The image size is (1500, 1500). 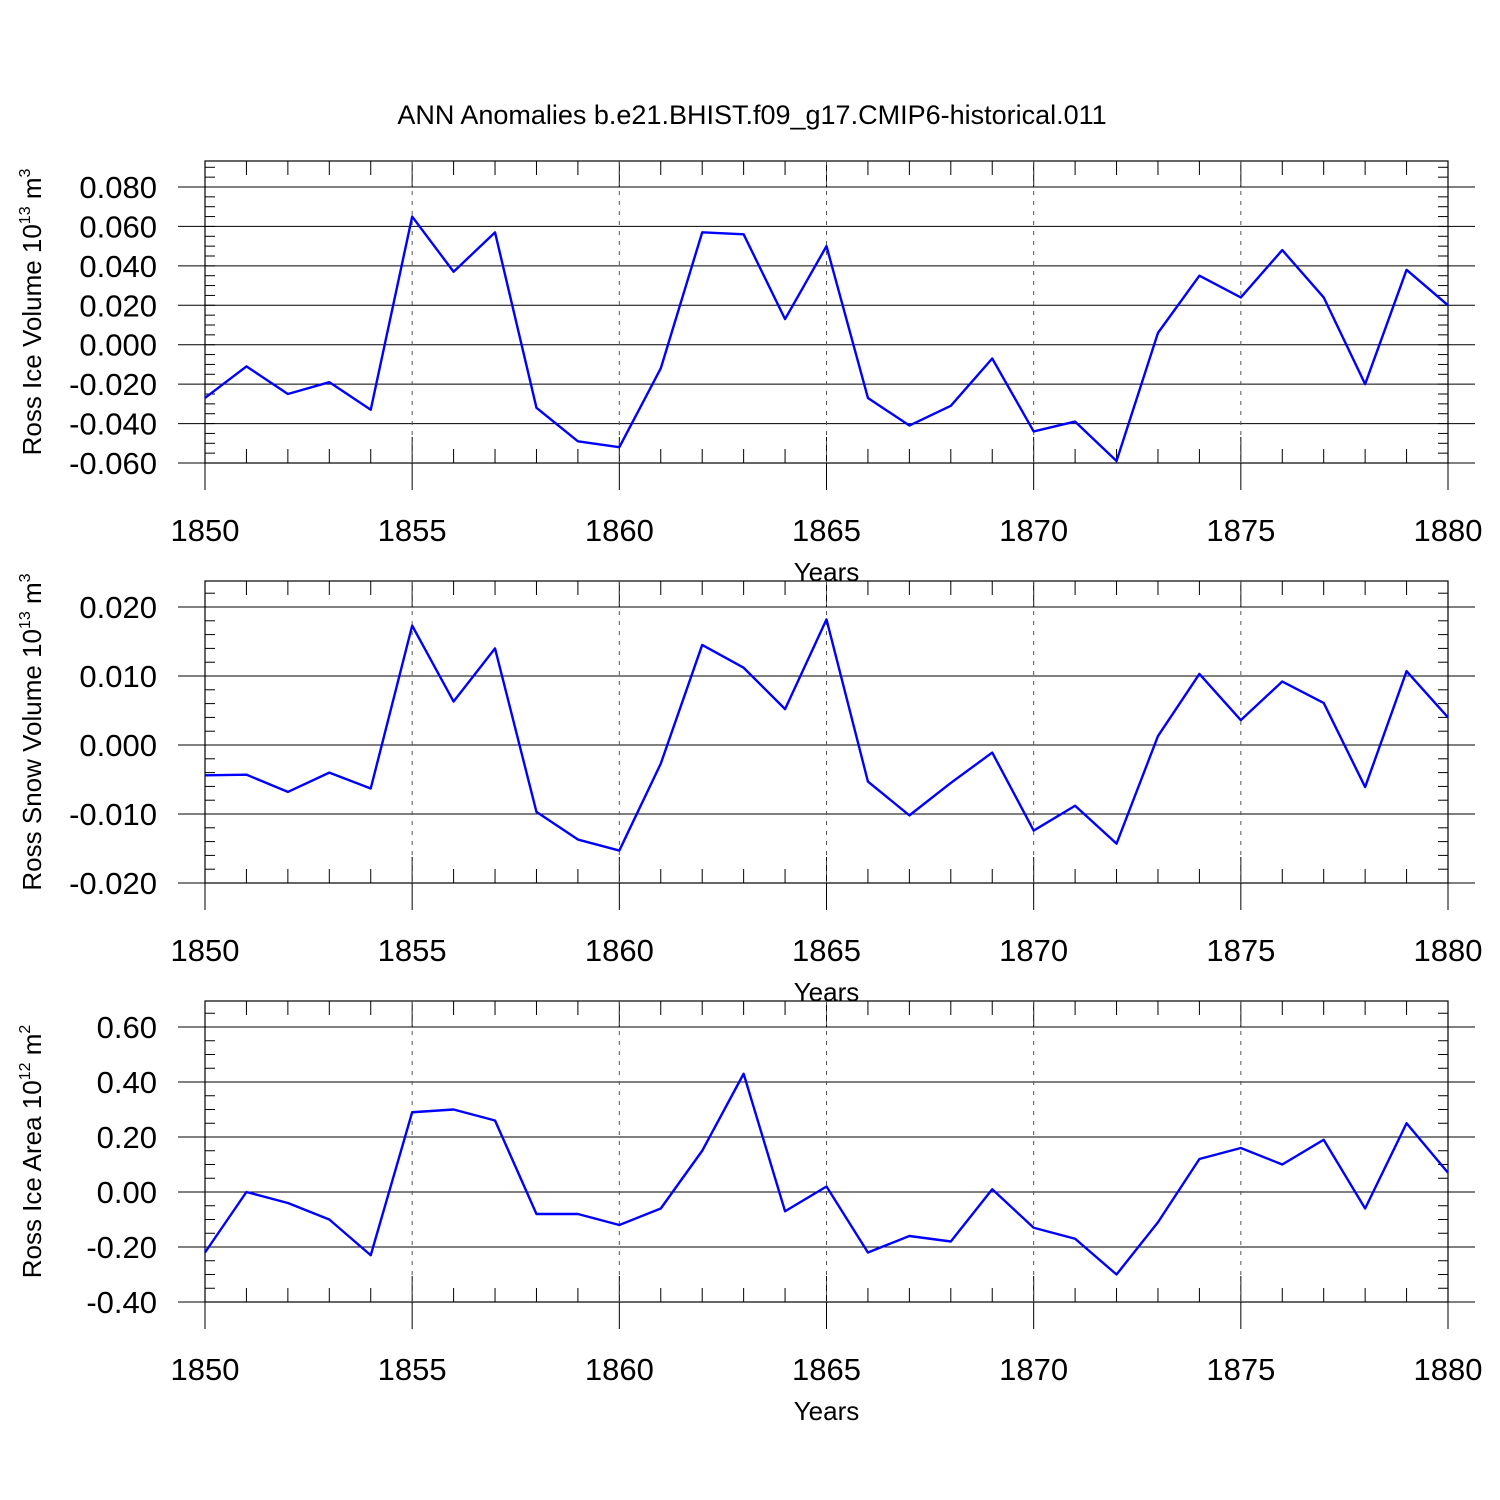 What do you see at coordinates (118, 226) in the screenshot?
I see `y-tick-label: 0.060` at bounding box center [118, 226].